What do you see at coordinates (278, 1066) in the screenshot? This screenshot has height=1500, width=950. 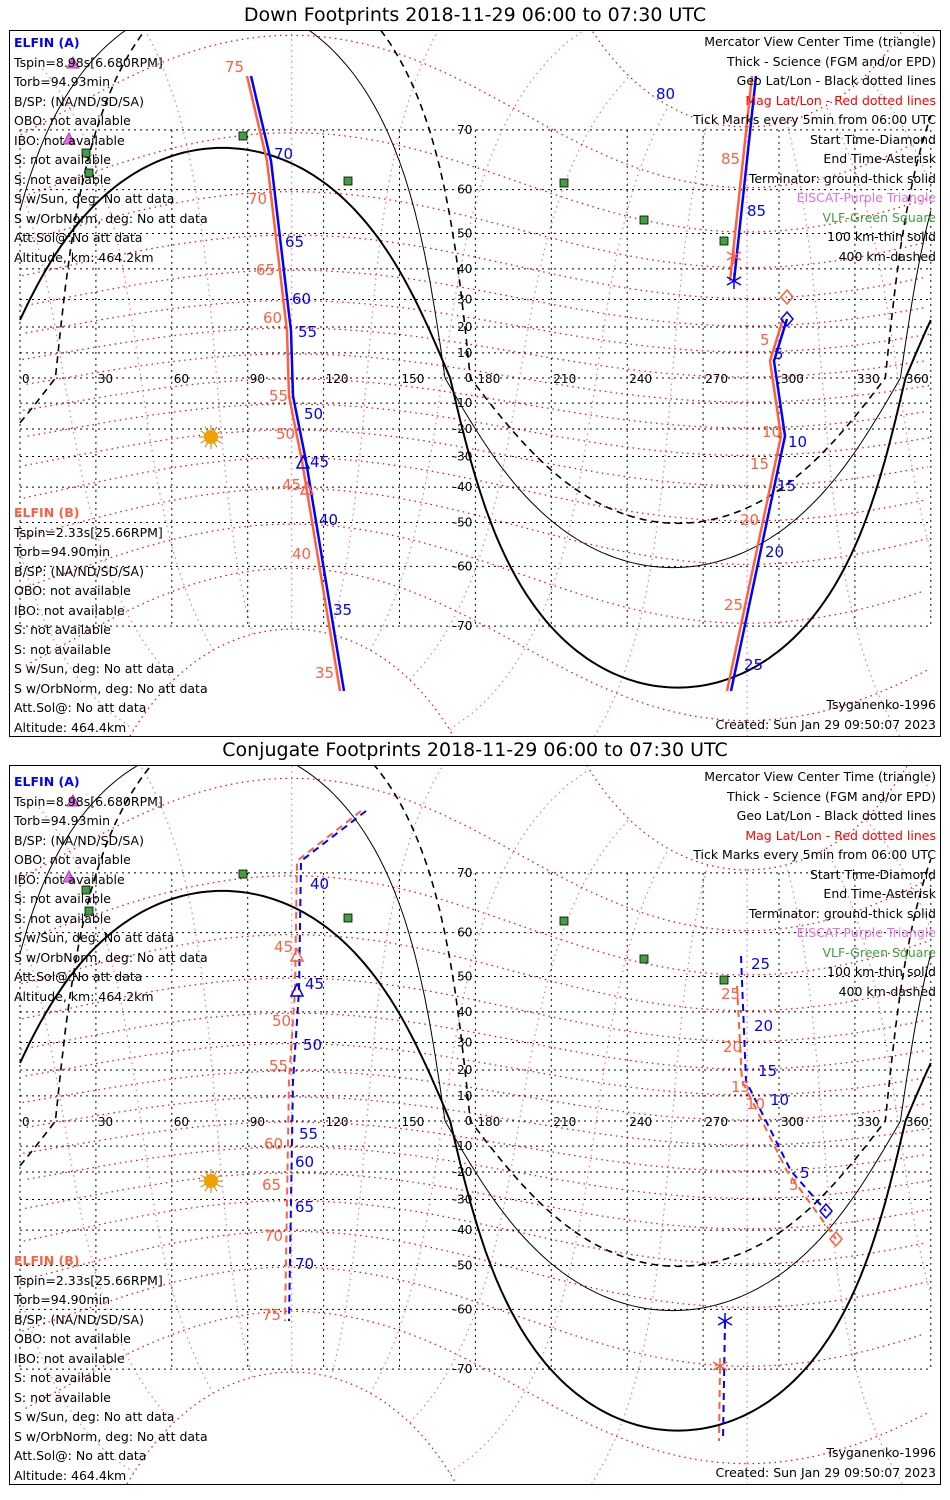 I see `elfin-b-tick-label: 55` at bounding box center [278, 1066].